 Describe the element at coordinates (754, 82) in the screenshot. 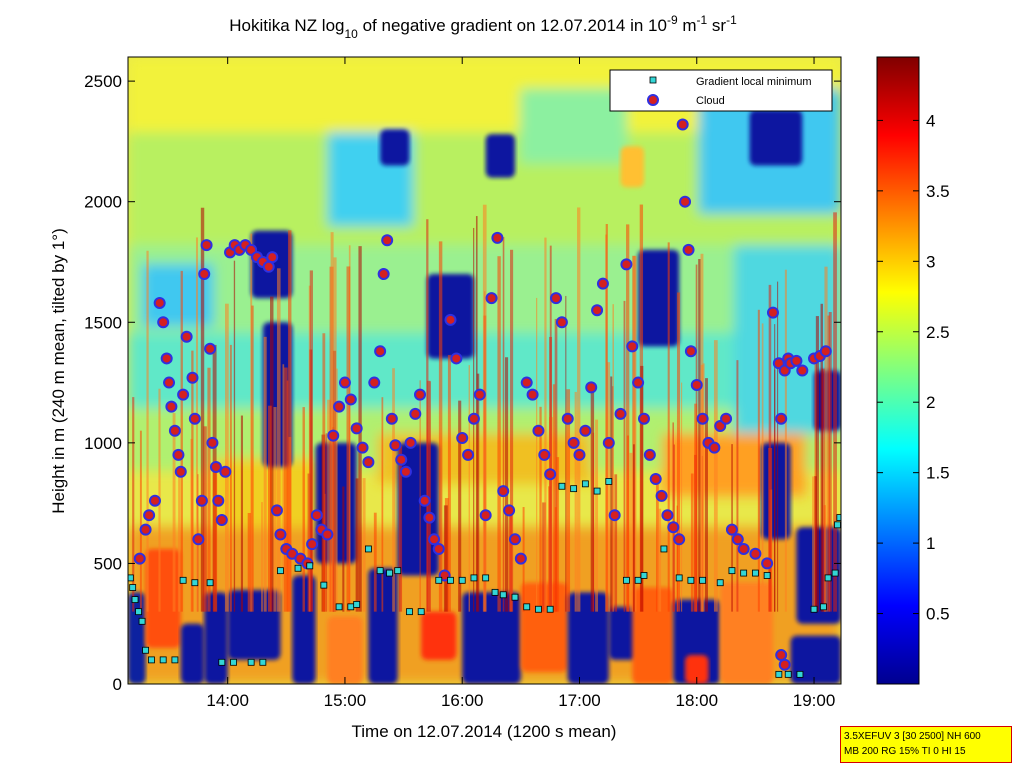

I see `legend-label-gradient-minimum: Gradient local minimum` at that location.